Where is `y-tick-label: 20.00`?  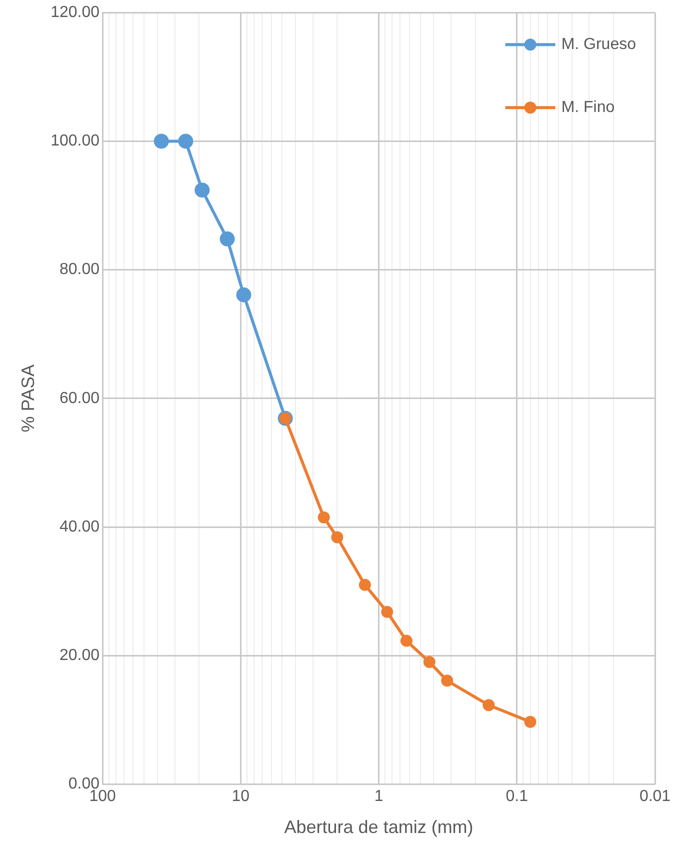 y-tick-label: 20.00 is located at coordinates (79, 655).